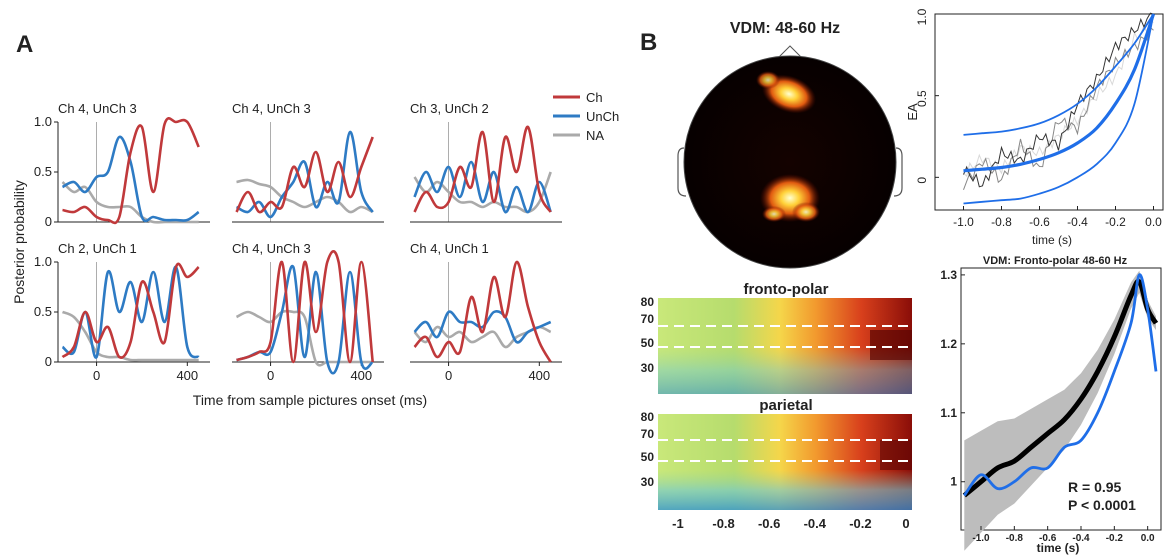  I want to click on tf-map-frontopolar-low, so click(785, 370).